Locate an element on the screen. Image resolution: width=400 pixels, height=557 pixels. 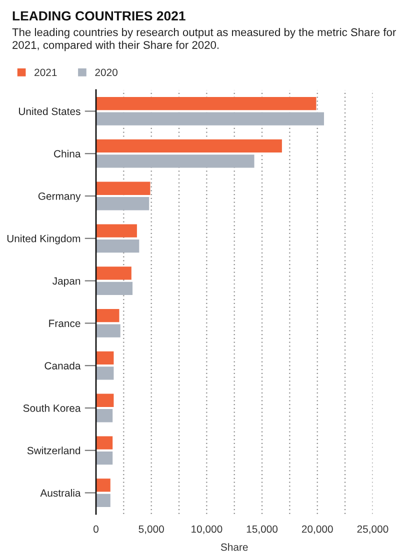
x-tick-label: 25,000 is located at coordinates (372, 529).